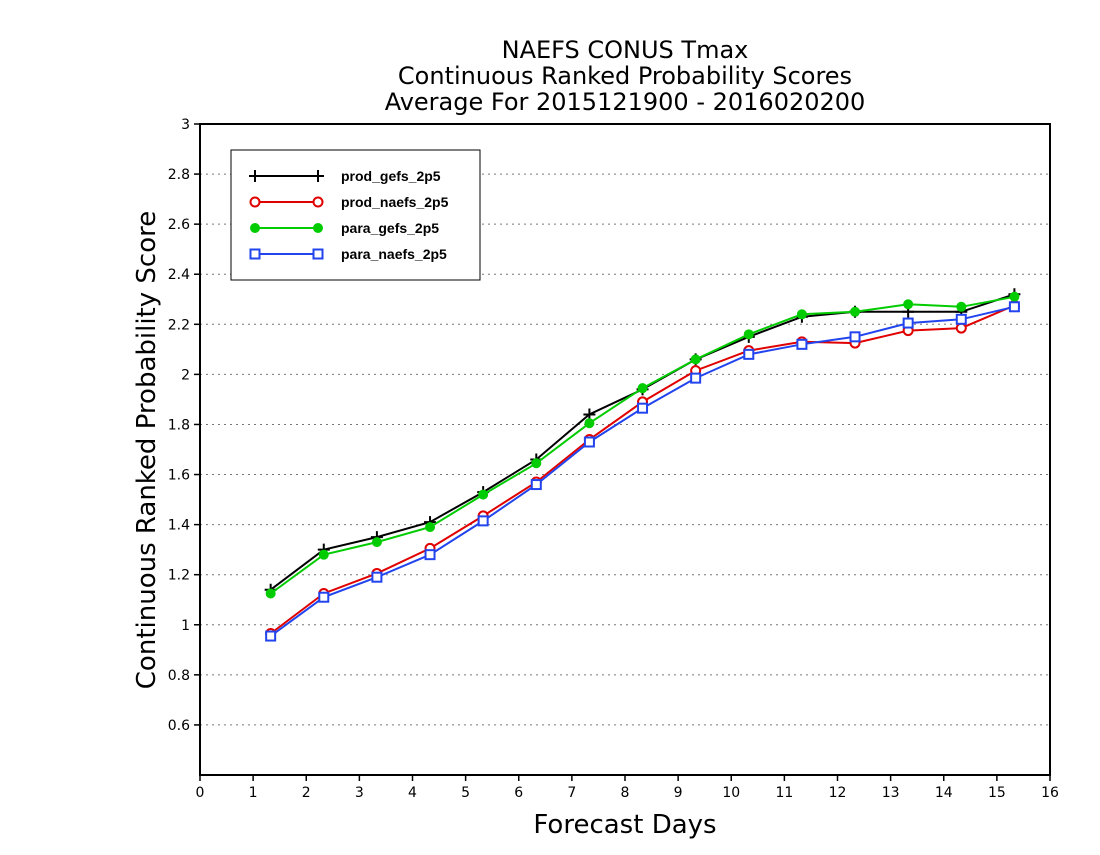  Describe the element at coordinates (179, 676) in the screenshot. I see `y-tick-label: 0.8` at that location.